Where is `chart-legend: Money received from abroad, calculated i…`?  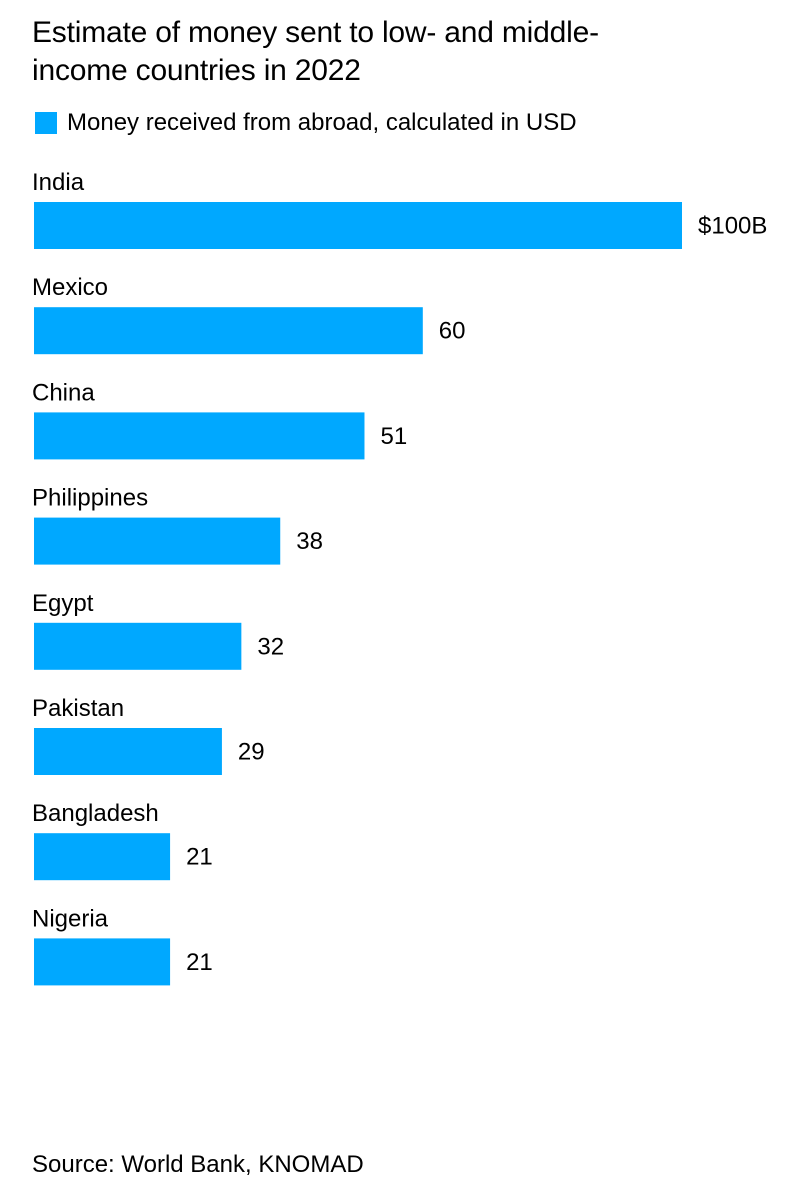
chart-legend: Money received from abroad, calculated i… is located at coordinates (306, 123).